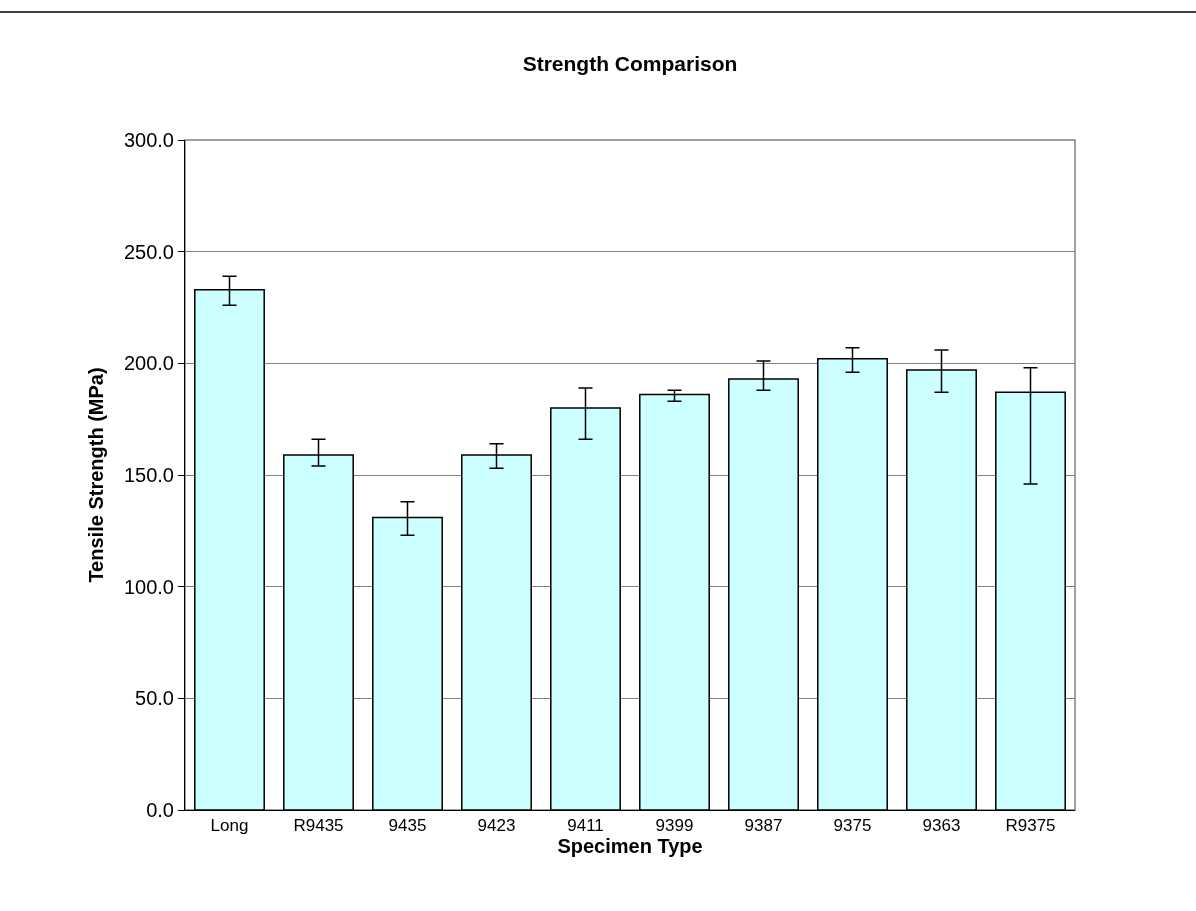 The width and height of the screenshot is (1196, 911). What do you see at coordinates (148, 586) in the screenshot?
I see `y-tick-label: 100.0` at bounding box center [148, 586].